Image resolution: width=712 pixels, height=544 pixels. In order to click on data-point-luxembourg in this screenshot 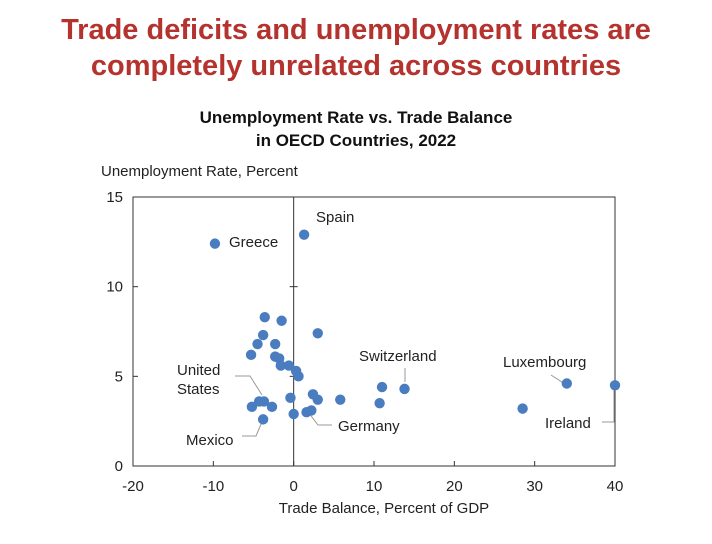, I will do `click(566, 383)`.